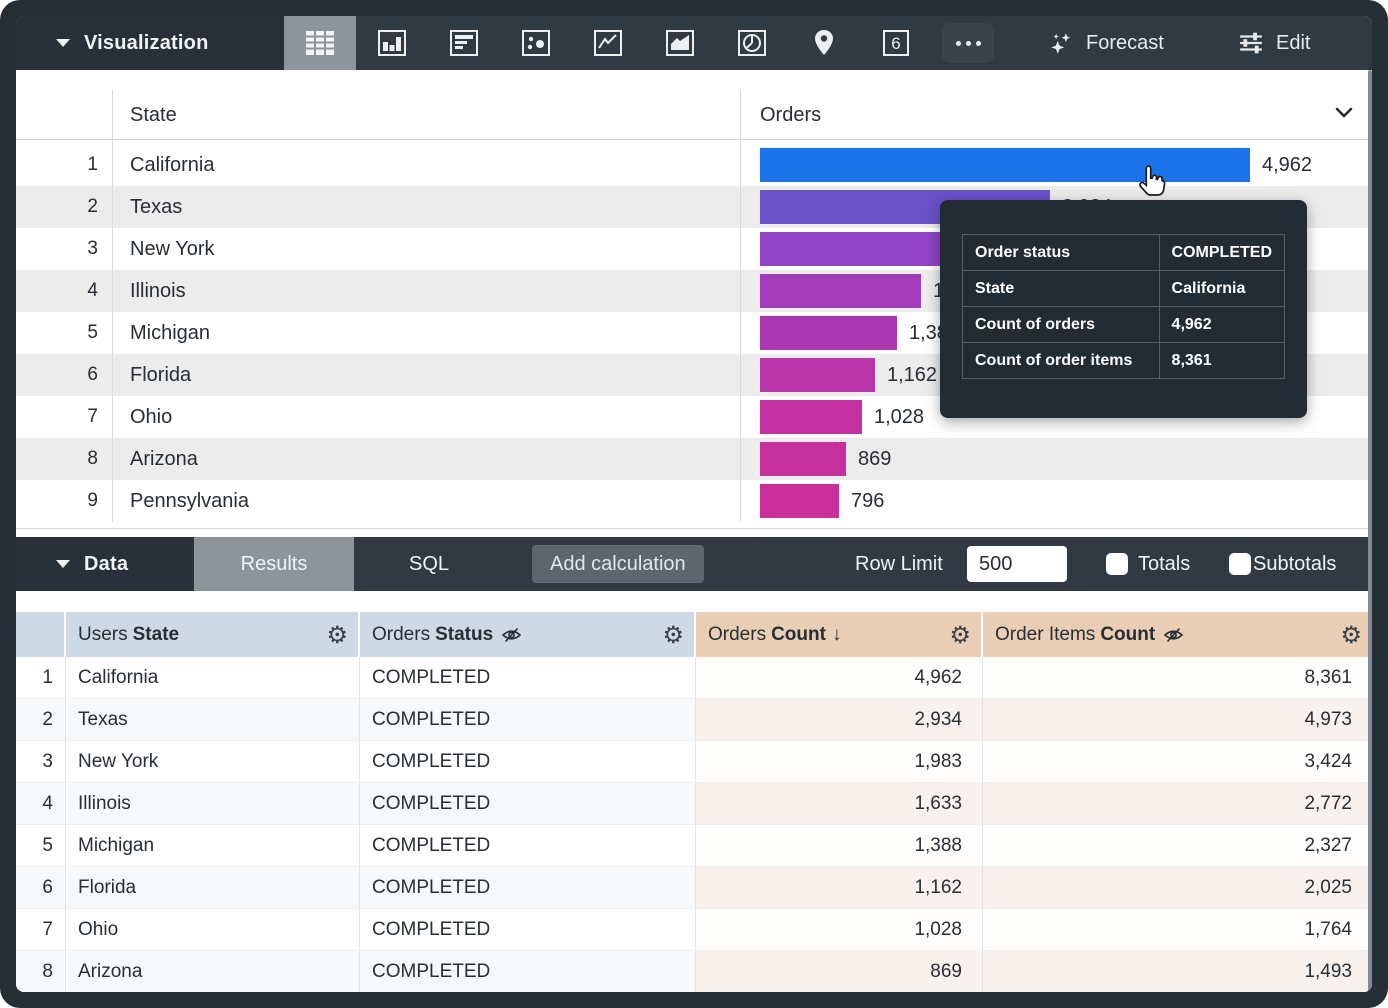  Describe the element at coordinates (839, 720) in the screenshot. I see `orders-count-cell: 2,934` at that location.